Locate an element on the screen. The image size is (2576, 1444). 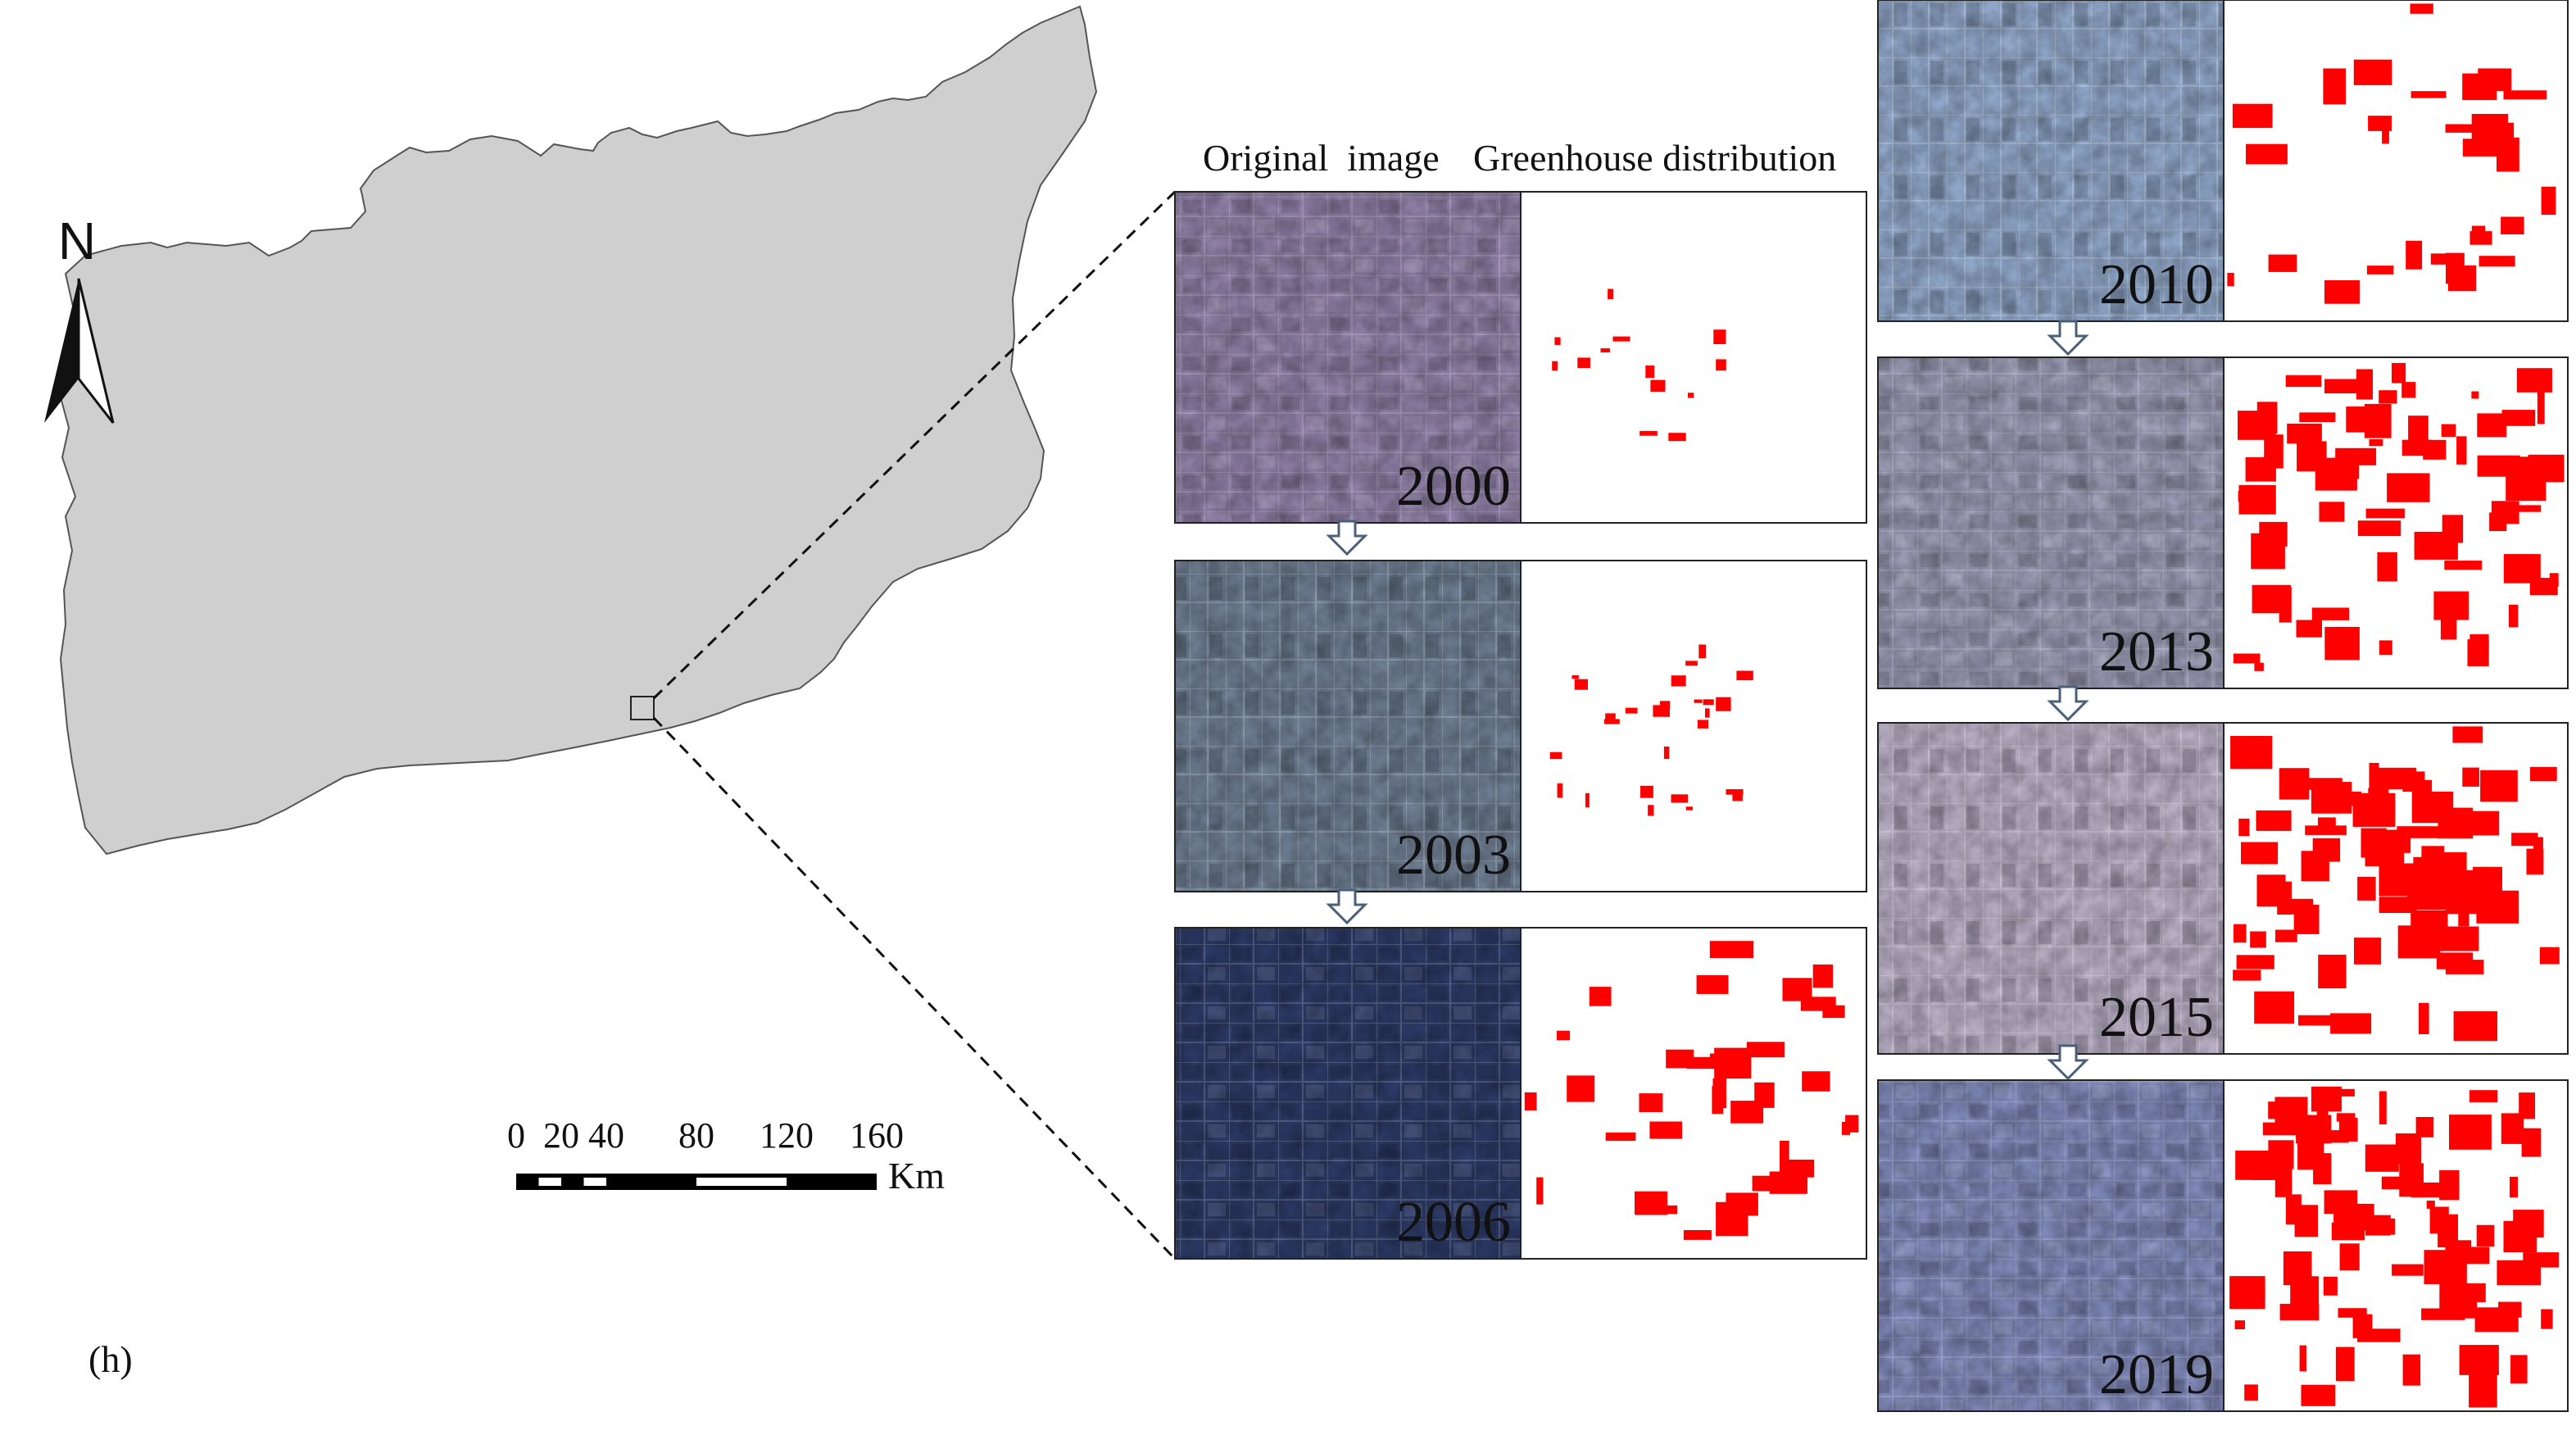
year-label-2000: 2000 is located at coordinates (1453, 487).